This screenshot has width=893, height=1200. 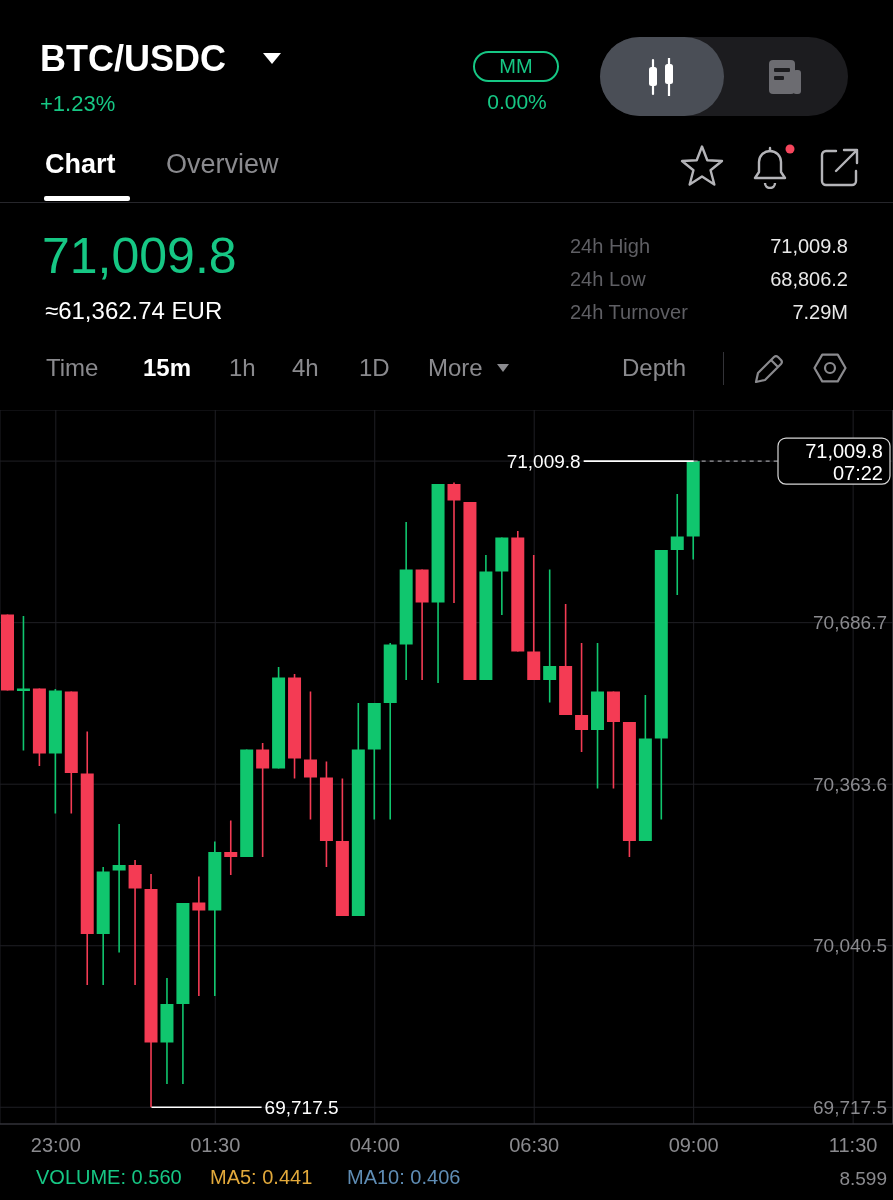 I want to click on x-tick-label: 01:30, so click(x=215, y=1145).